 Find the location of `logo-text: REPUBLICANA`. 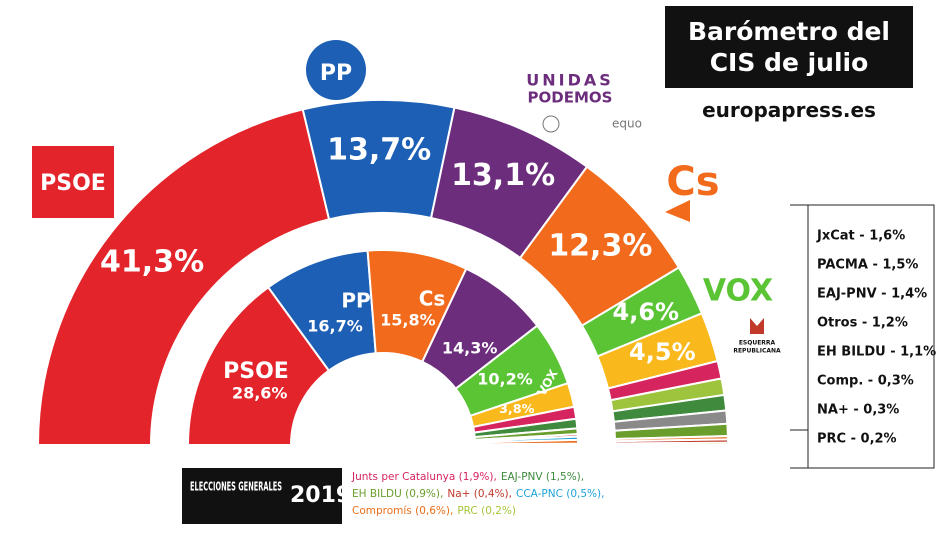

logo-text: REPUBLICANA is located at coordinates (757, 351).